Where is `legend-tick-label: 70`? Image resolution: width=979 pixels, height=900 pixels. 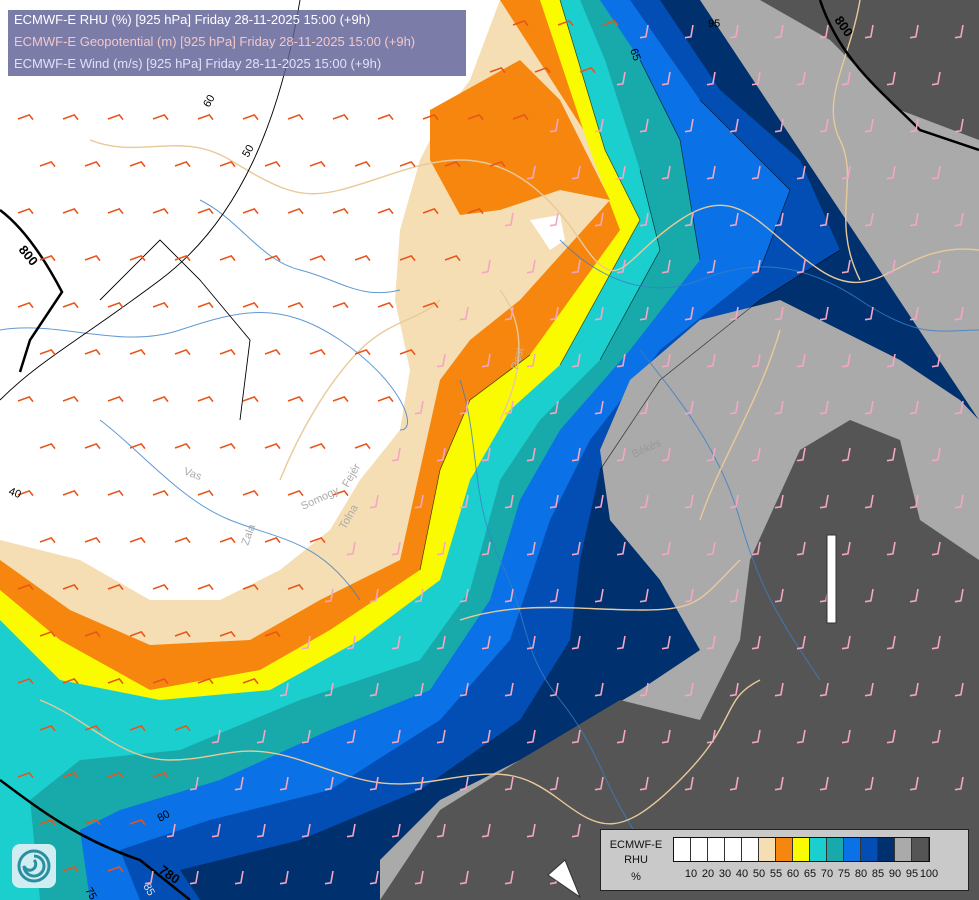 legend-tick-label: 70 is located at coordinates (827, 874).